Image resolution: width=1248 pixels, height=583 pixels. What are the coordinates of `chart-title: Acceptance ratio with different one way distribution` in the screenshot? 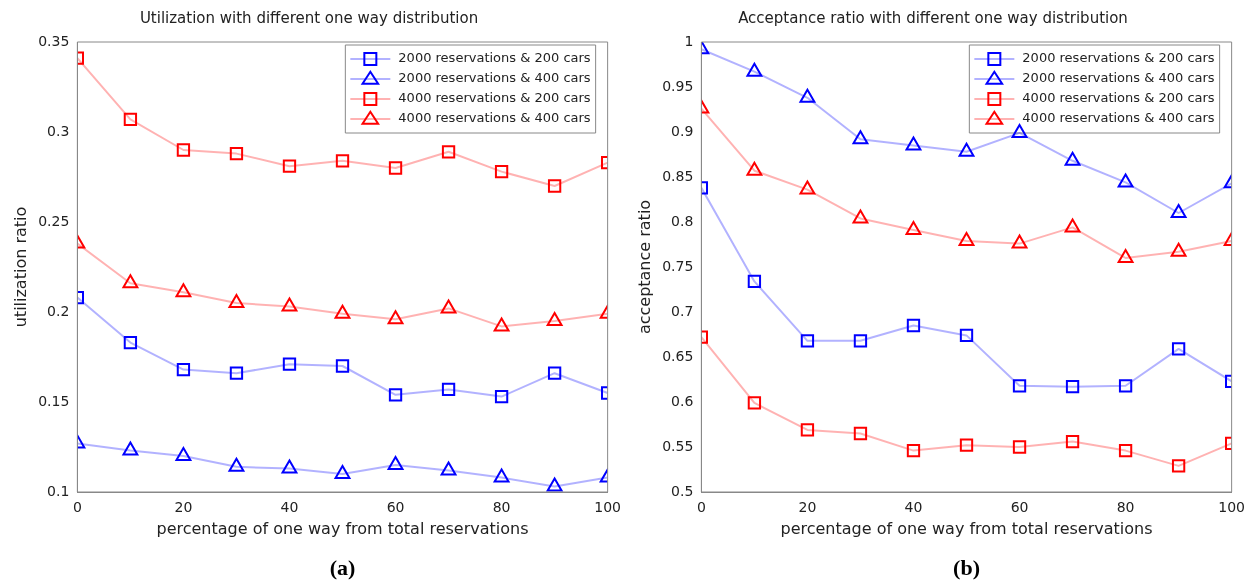 It's located at (933, 17).